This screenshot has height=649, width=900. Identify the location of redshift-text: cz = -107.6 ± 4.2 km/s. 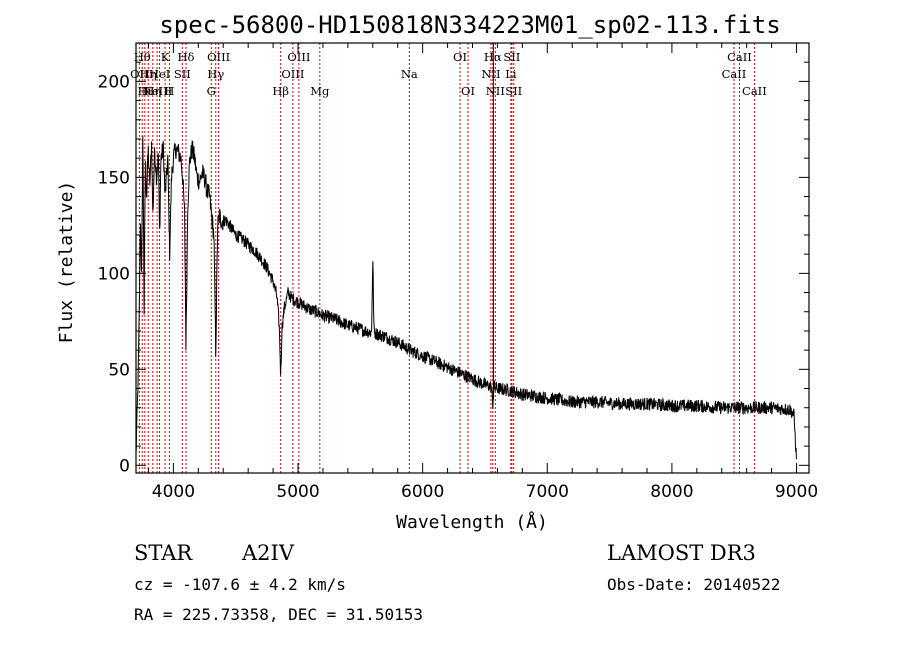
(240, 584).